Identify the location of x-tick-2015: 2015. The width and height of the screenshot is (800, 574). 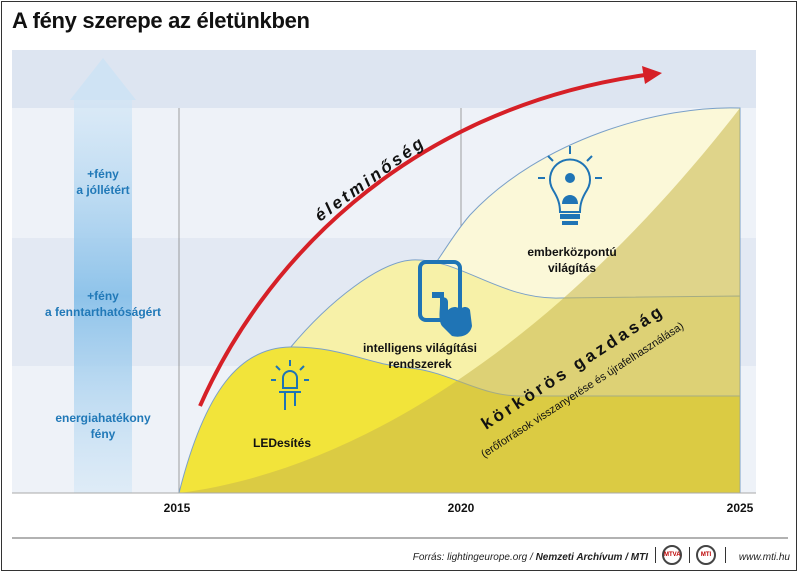
(177, 508).